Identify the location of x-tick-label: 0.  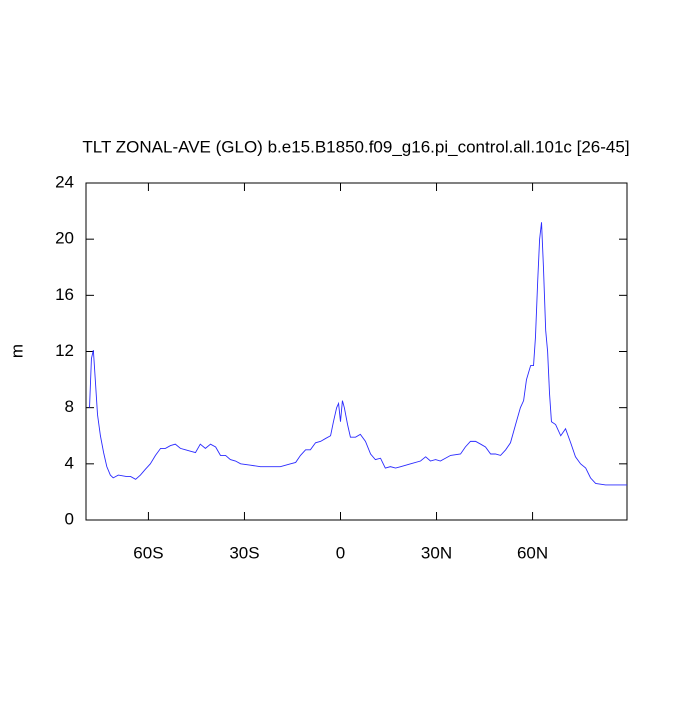
(340, 552).